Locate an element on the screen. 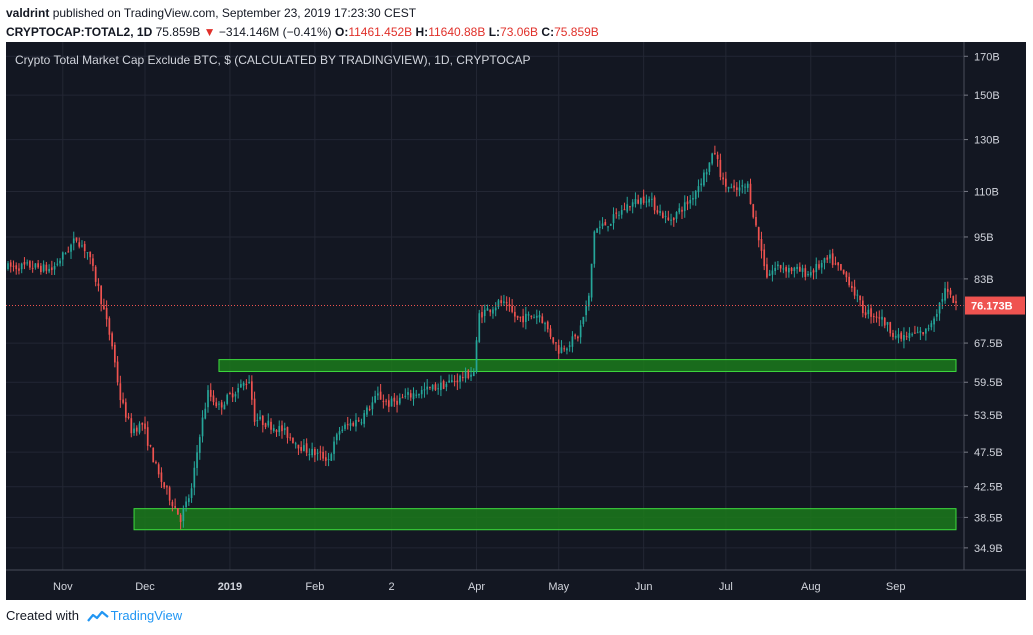 This screenshot has height=635, width=1033. x-tick-label: May is located at coordinates (558, 587).